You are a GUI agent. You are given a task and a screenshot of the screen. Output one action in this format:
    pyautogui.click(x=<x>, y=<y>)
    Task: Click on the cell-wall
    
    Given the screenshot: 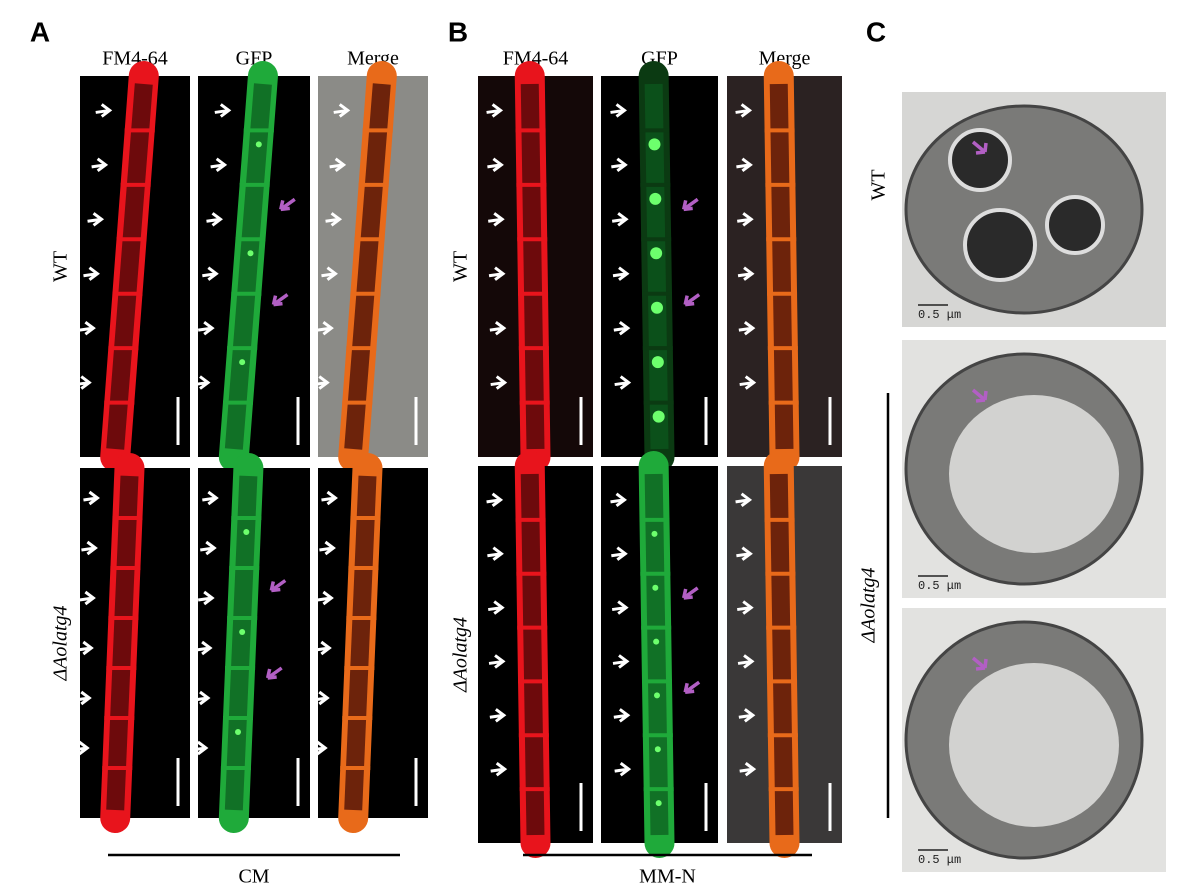 What is the action you would take?
    pyautogui.click(x=1024, y=209)
    